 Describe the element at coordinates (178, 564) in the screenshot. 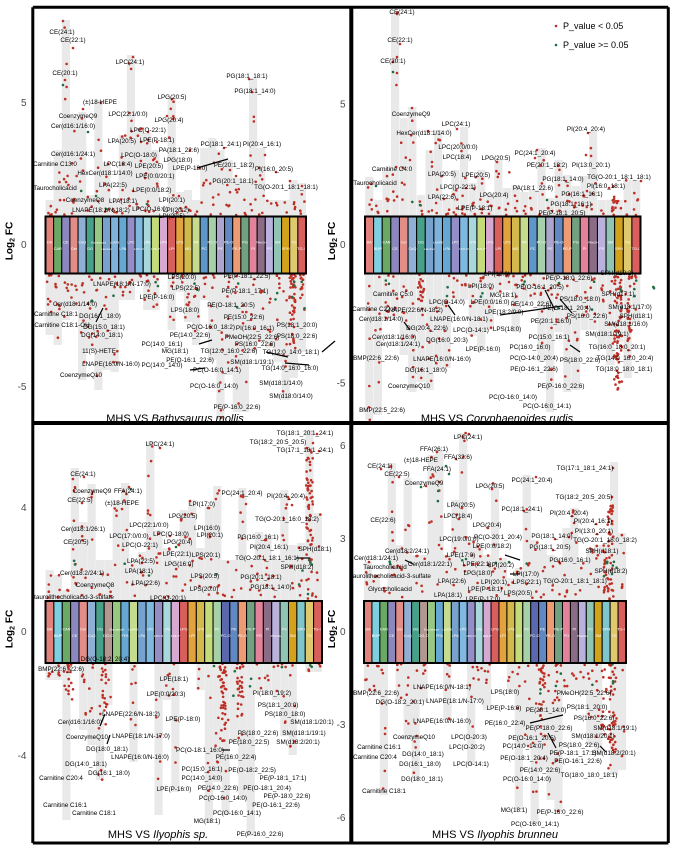

I see `svg-text: LPG(16:0)` at that location.